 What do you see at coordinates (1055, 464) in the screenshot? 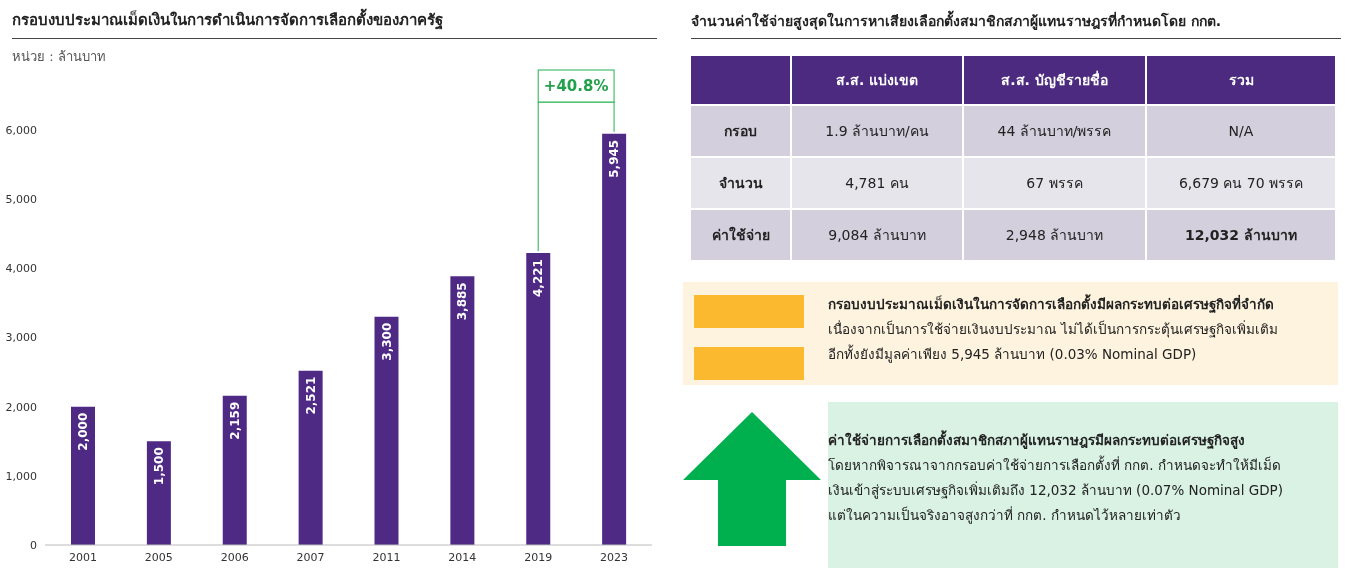
I see `text: โดยหากพิจารณาจากกรอบค่าใช้จ่ายการเลือกตั้งที่ กกต. กำหนดจะทำให้มีเม็ด` at bounding box center [1055, 464].